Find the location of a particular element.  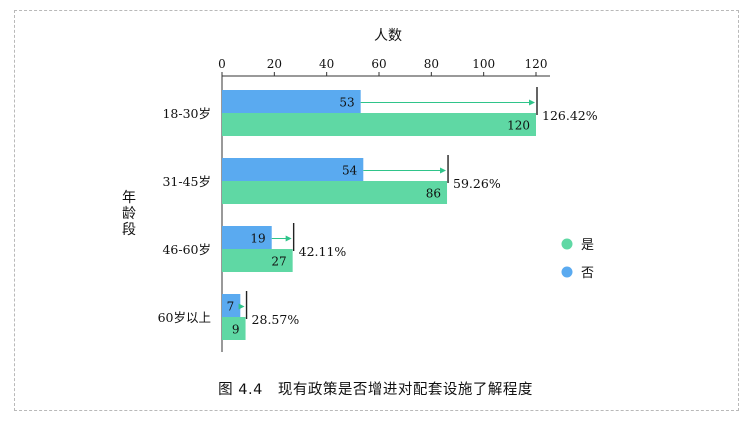

category-label: 60岁以上 is located at coordinates (184, 317).